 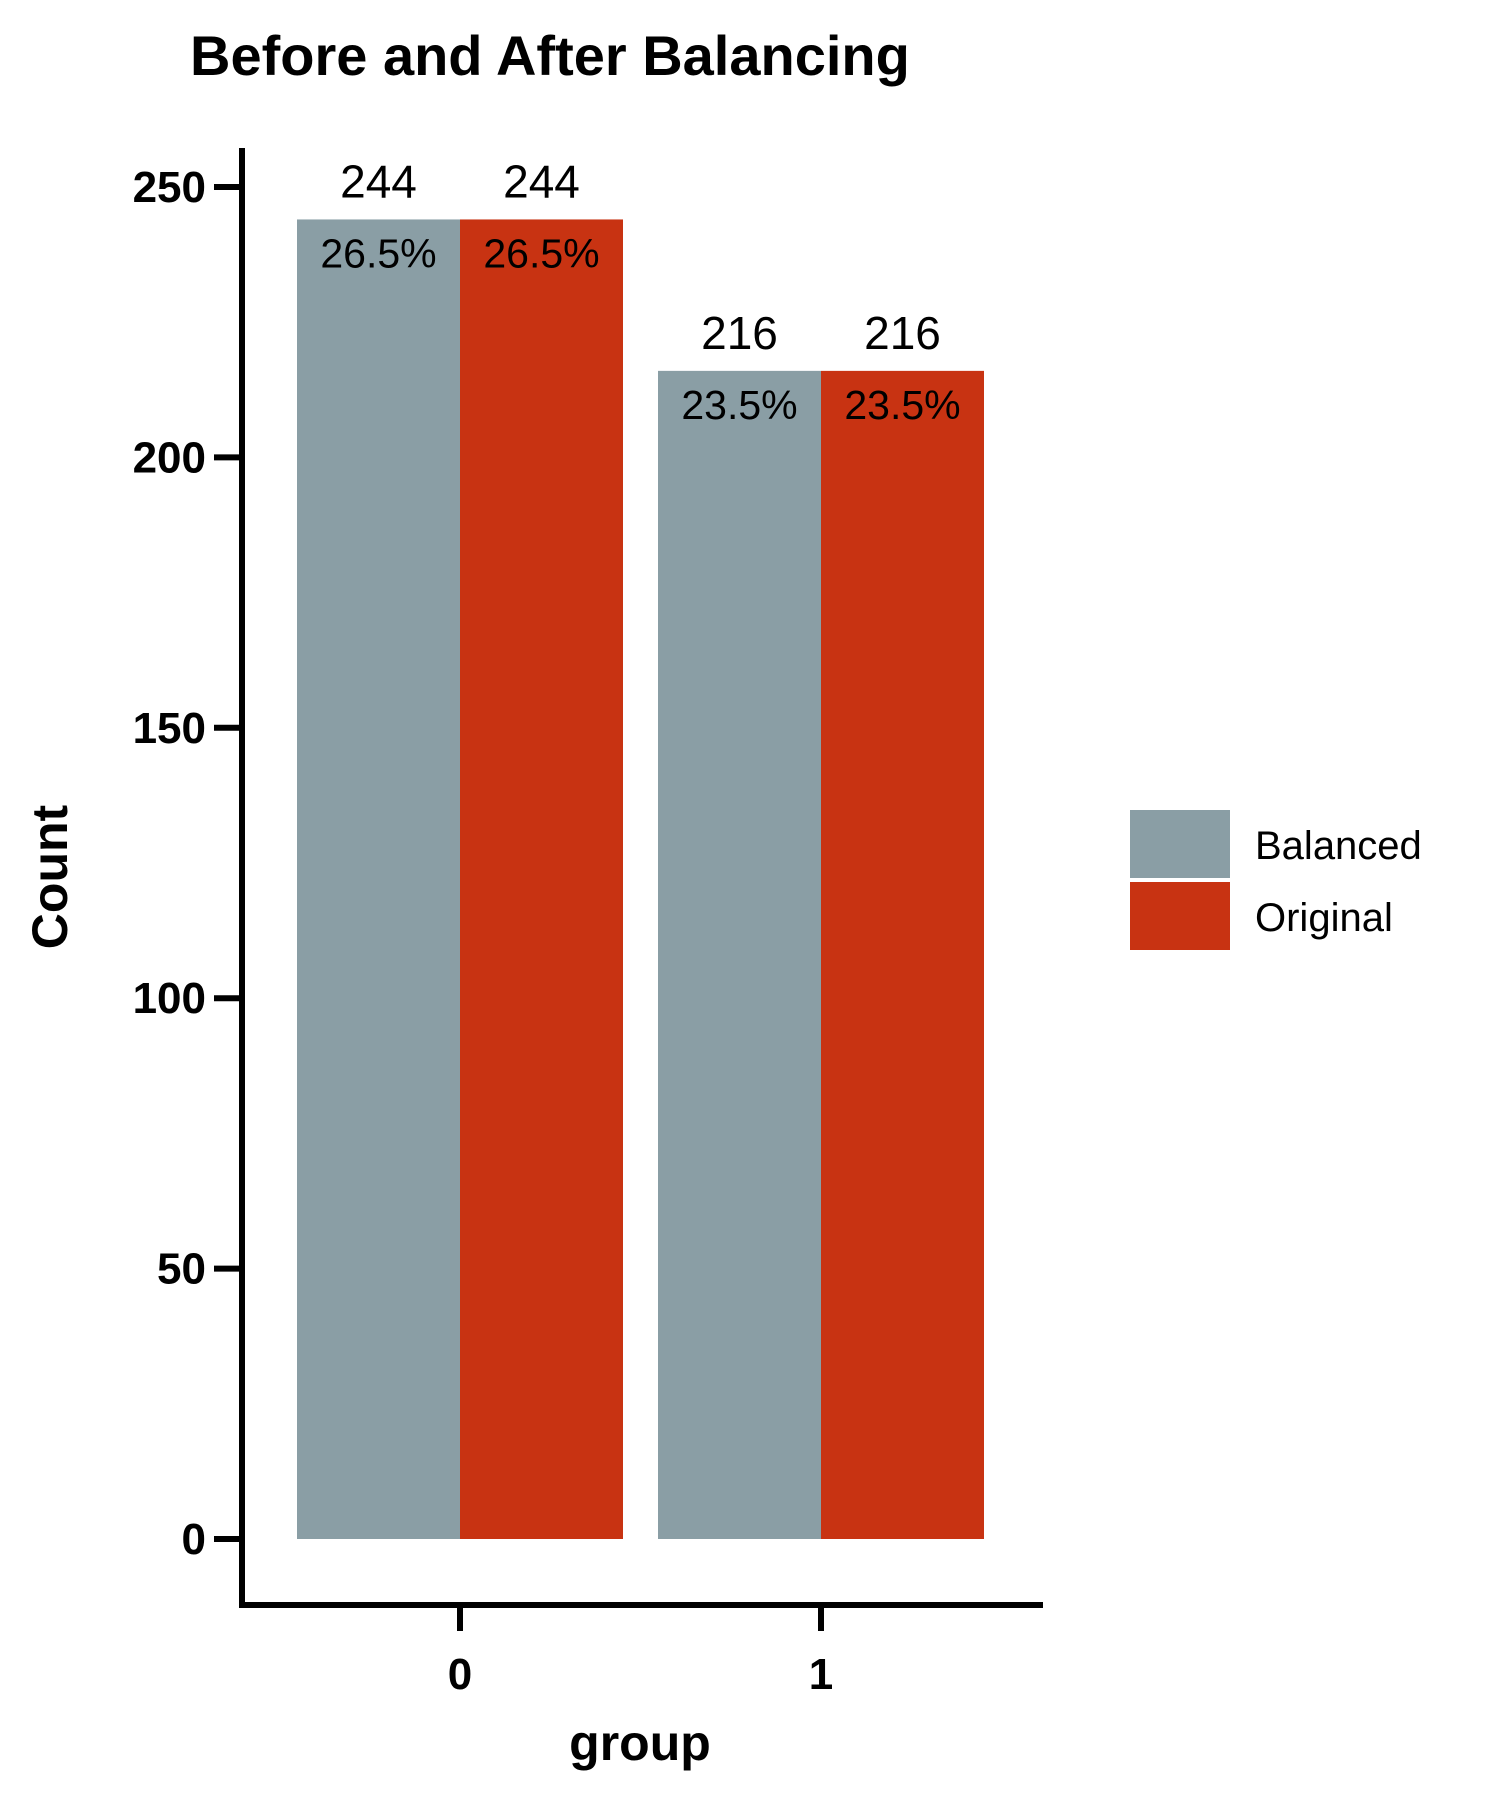 What do you see at coordinates (169, 998) in the screenshot?
I see `y-tick-label: 100` at bounding box center [169, 998].